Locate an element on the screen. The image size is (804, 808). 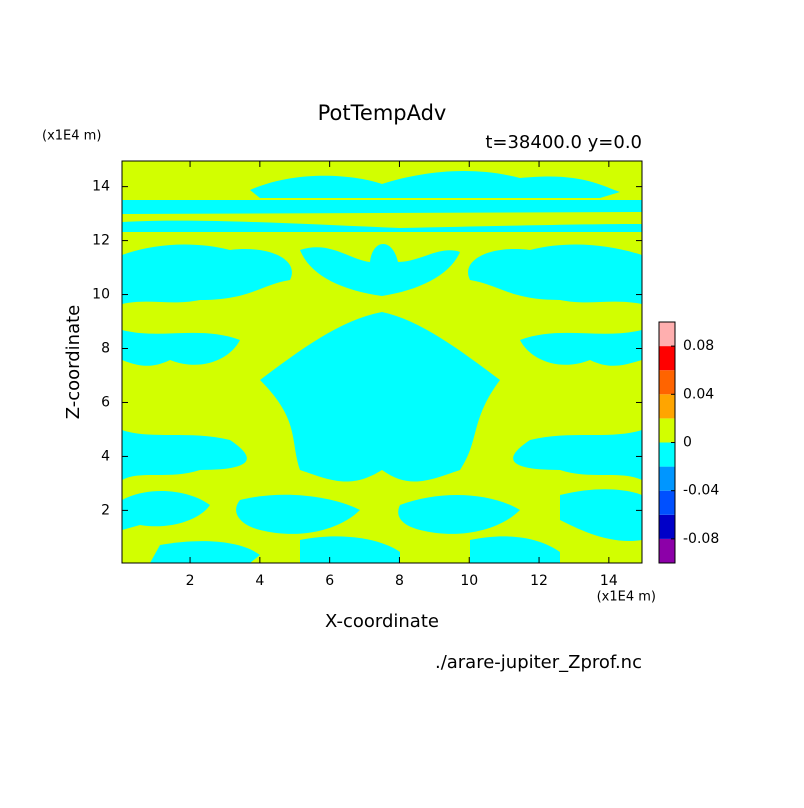
footer: ./arare-jupiter_Zprof.nc is located at coordinates (538, 662).